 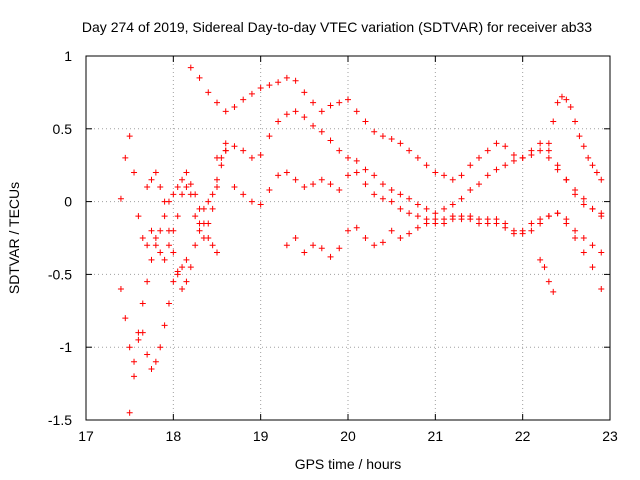 I want to click on y-tick-labels: -1.5 -1 -0.5 0 0.5 1, so click(x=60, y=238).